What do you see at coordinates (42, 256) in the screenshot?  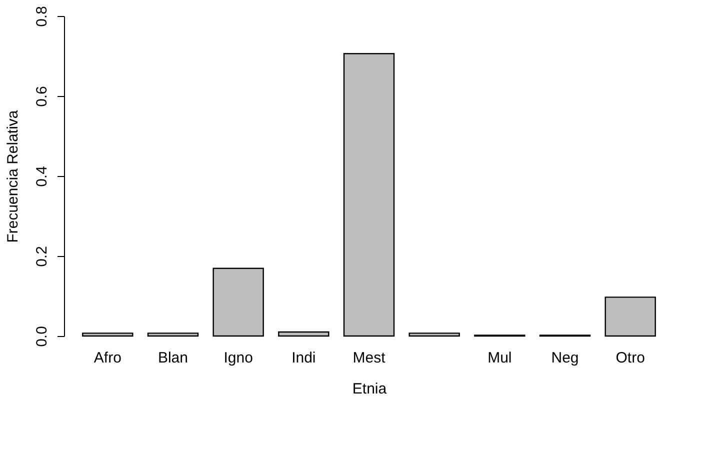 I see `y-tick-label: 0.2` at bounding box center [42, 256].